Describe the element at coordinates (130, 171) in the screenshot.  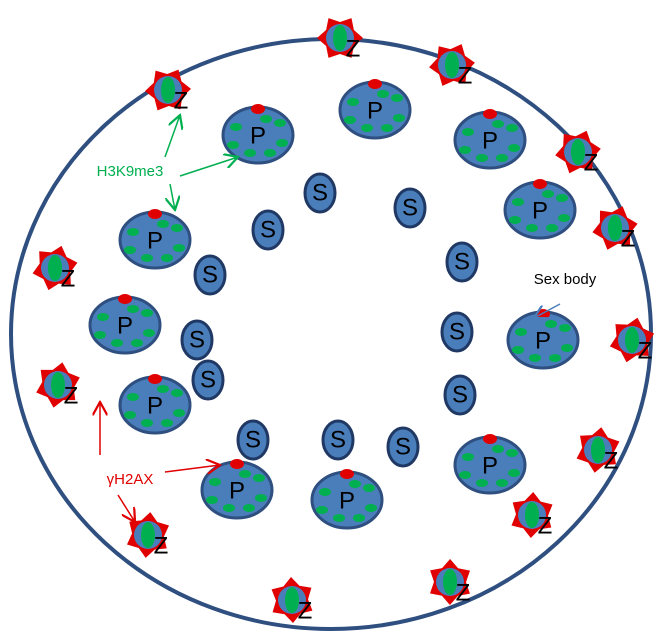
I see `h3k9me3-label: H3K9me3` at that location.